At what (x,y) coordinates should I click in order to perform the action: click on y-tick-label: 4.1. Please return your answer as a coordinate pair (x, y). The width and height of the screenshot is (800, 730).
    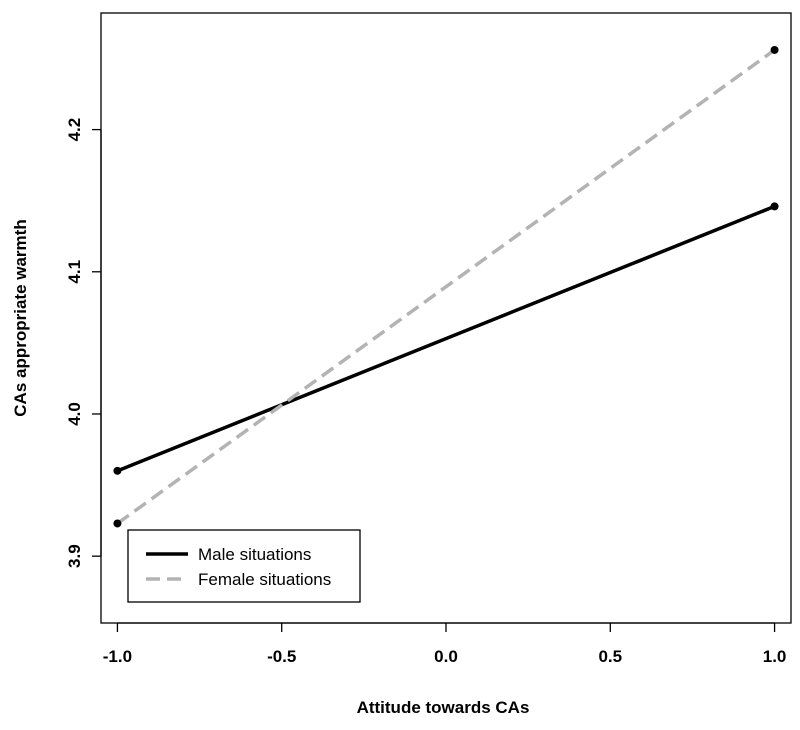
    Looking at the image, I should click on (74, 272).